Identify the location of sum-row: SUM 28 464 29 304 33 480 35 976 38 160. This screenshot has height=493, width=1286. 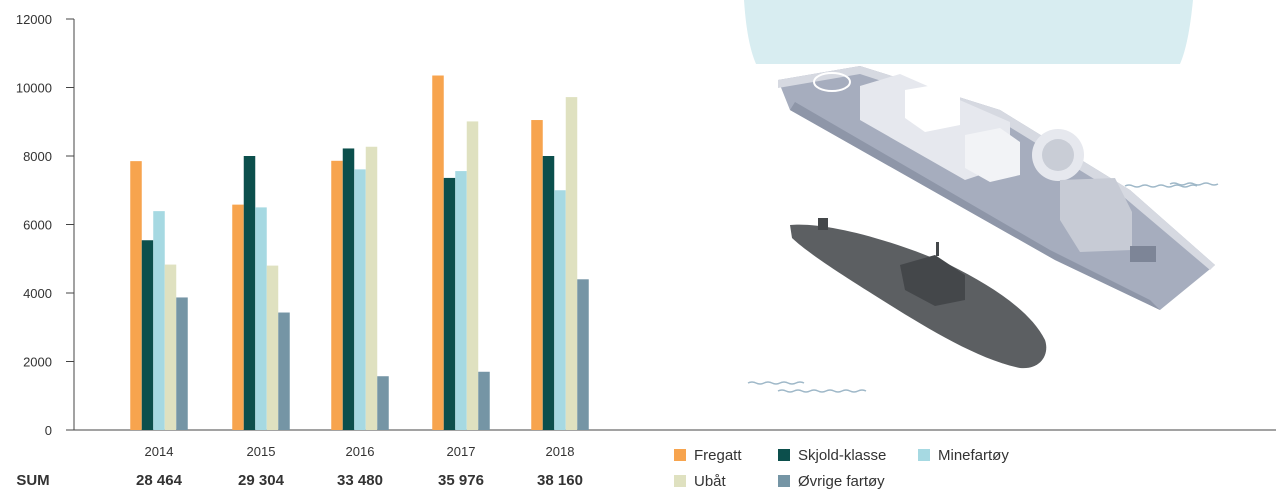
(299, 480).